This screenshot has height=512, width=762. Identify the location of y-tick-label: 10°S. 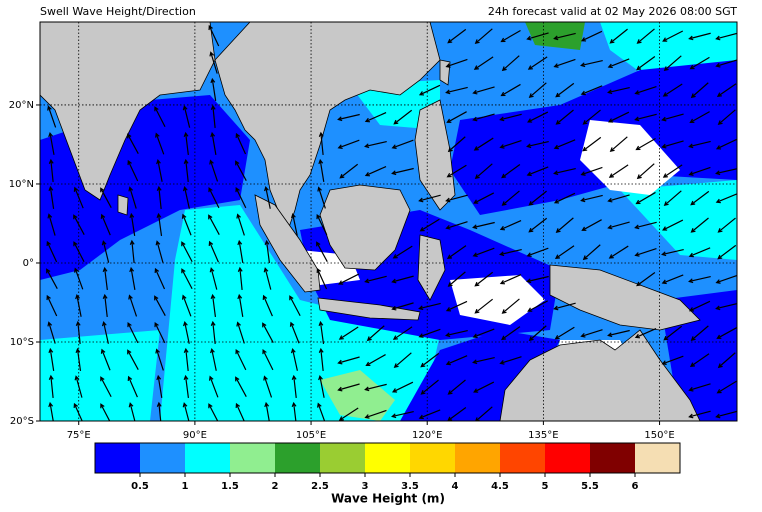
(22, 342).